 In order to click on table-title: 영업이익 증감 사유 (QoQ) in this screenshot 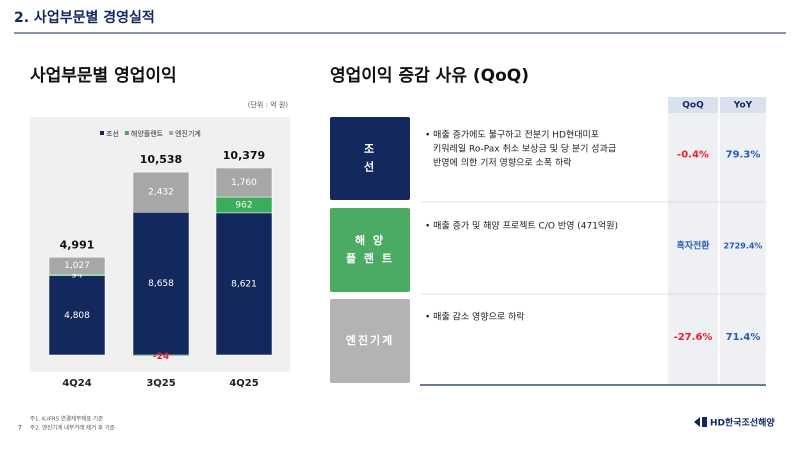, I will do `click(429, 76)`.